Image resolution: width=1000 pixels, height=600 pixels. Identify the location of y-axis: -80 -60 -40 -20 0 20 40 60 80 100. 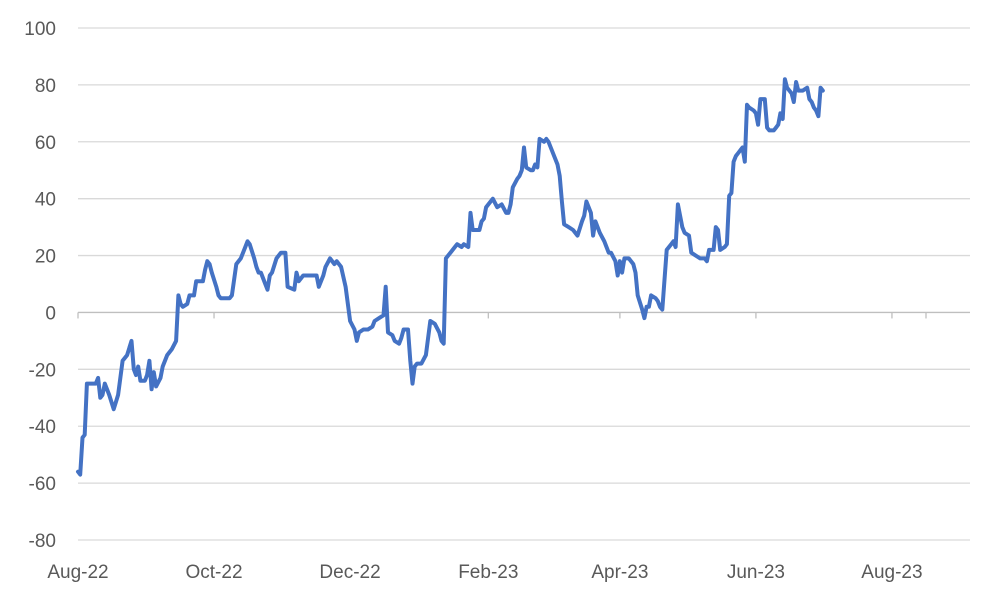
(40, 285).